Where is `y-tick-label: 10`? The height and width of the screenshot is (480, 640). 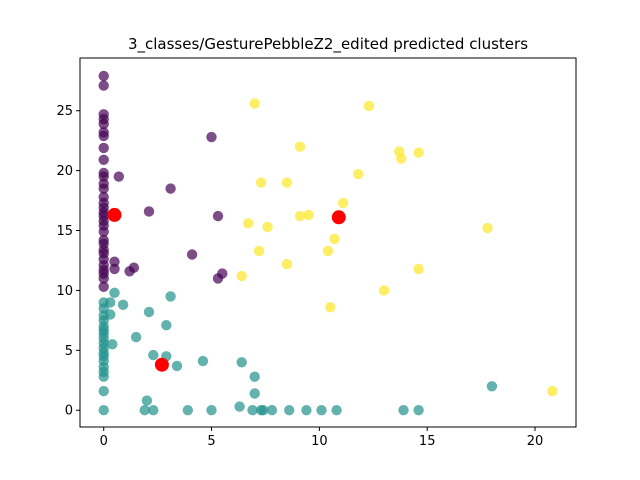 y-tick-label: 10 is located at coordinates (64, 291).